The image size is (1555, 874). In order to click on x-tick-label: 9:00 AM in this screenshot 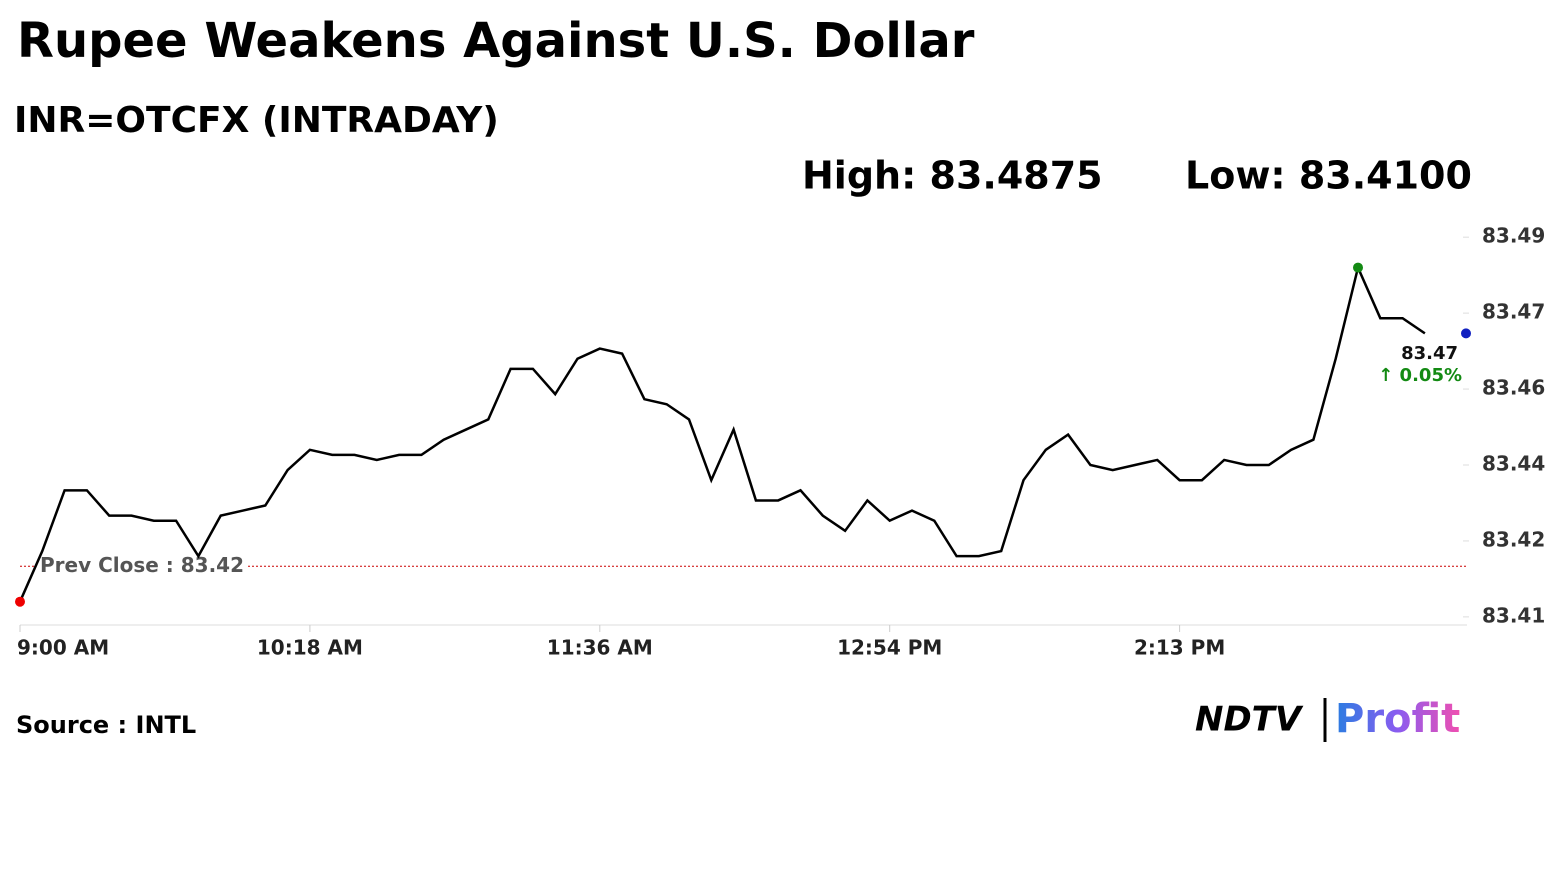, I will do `click(63, 648)`.